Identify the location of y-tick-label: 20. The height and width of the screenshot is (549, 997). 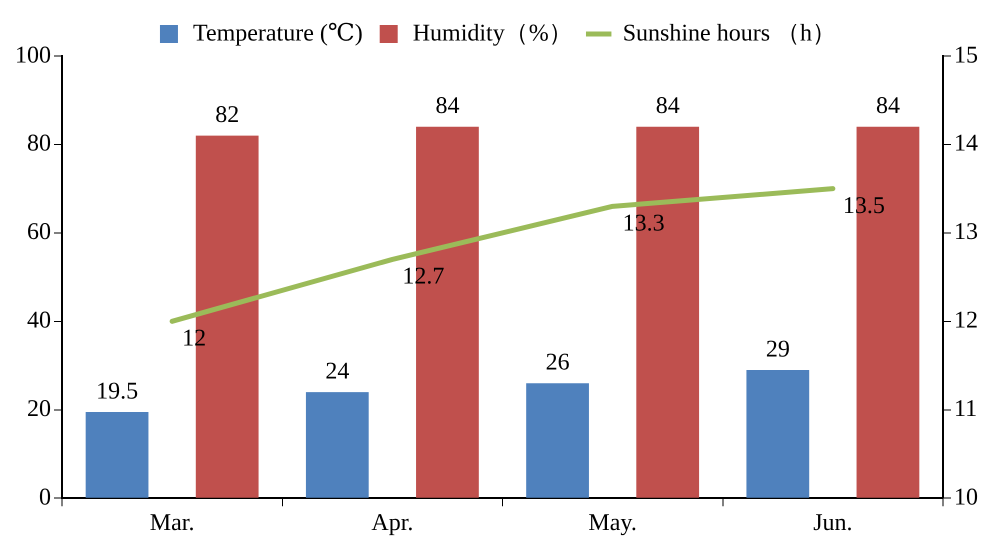
(39, 409).